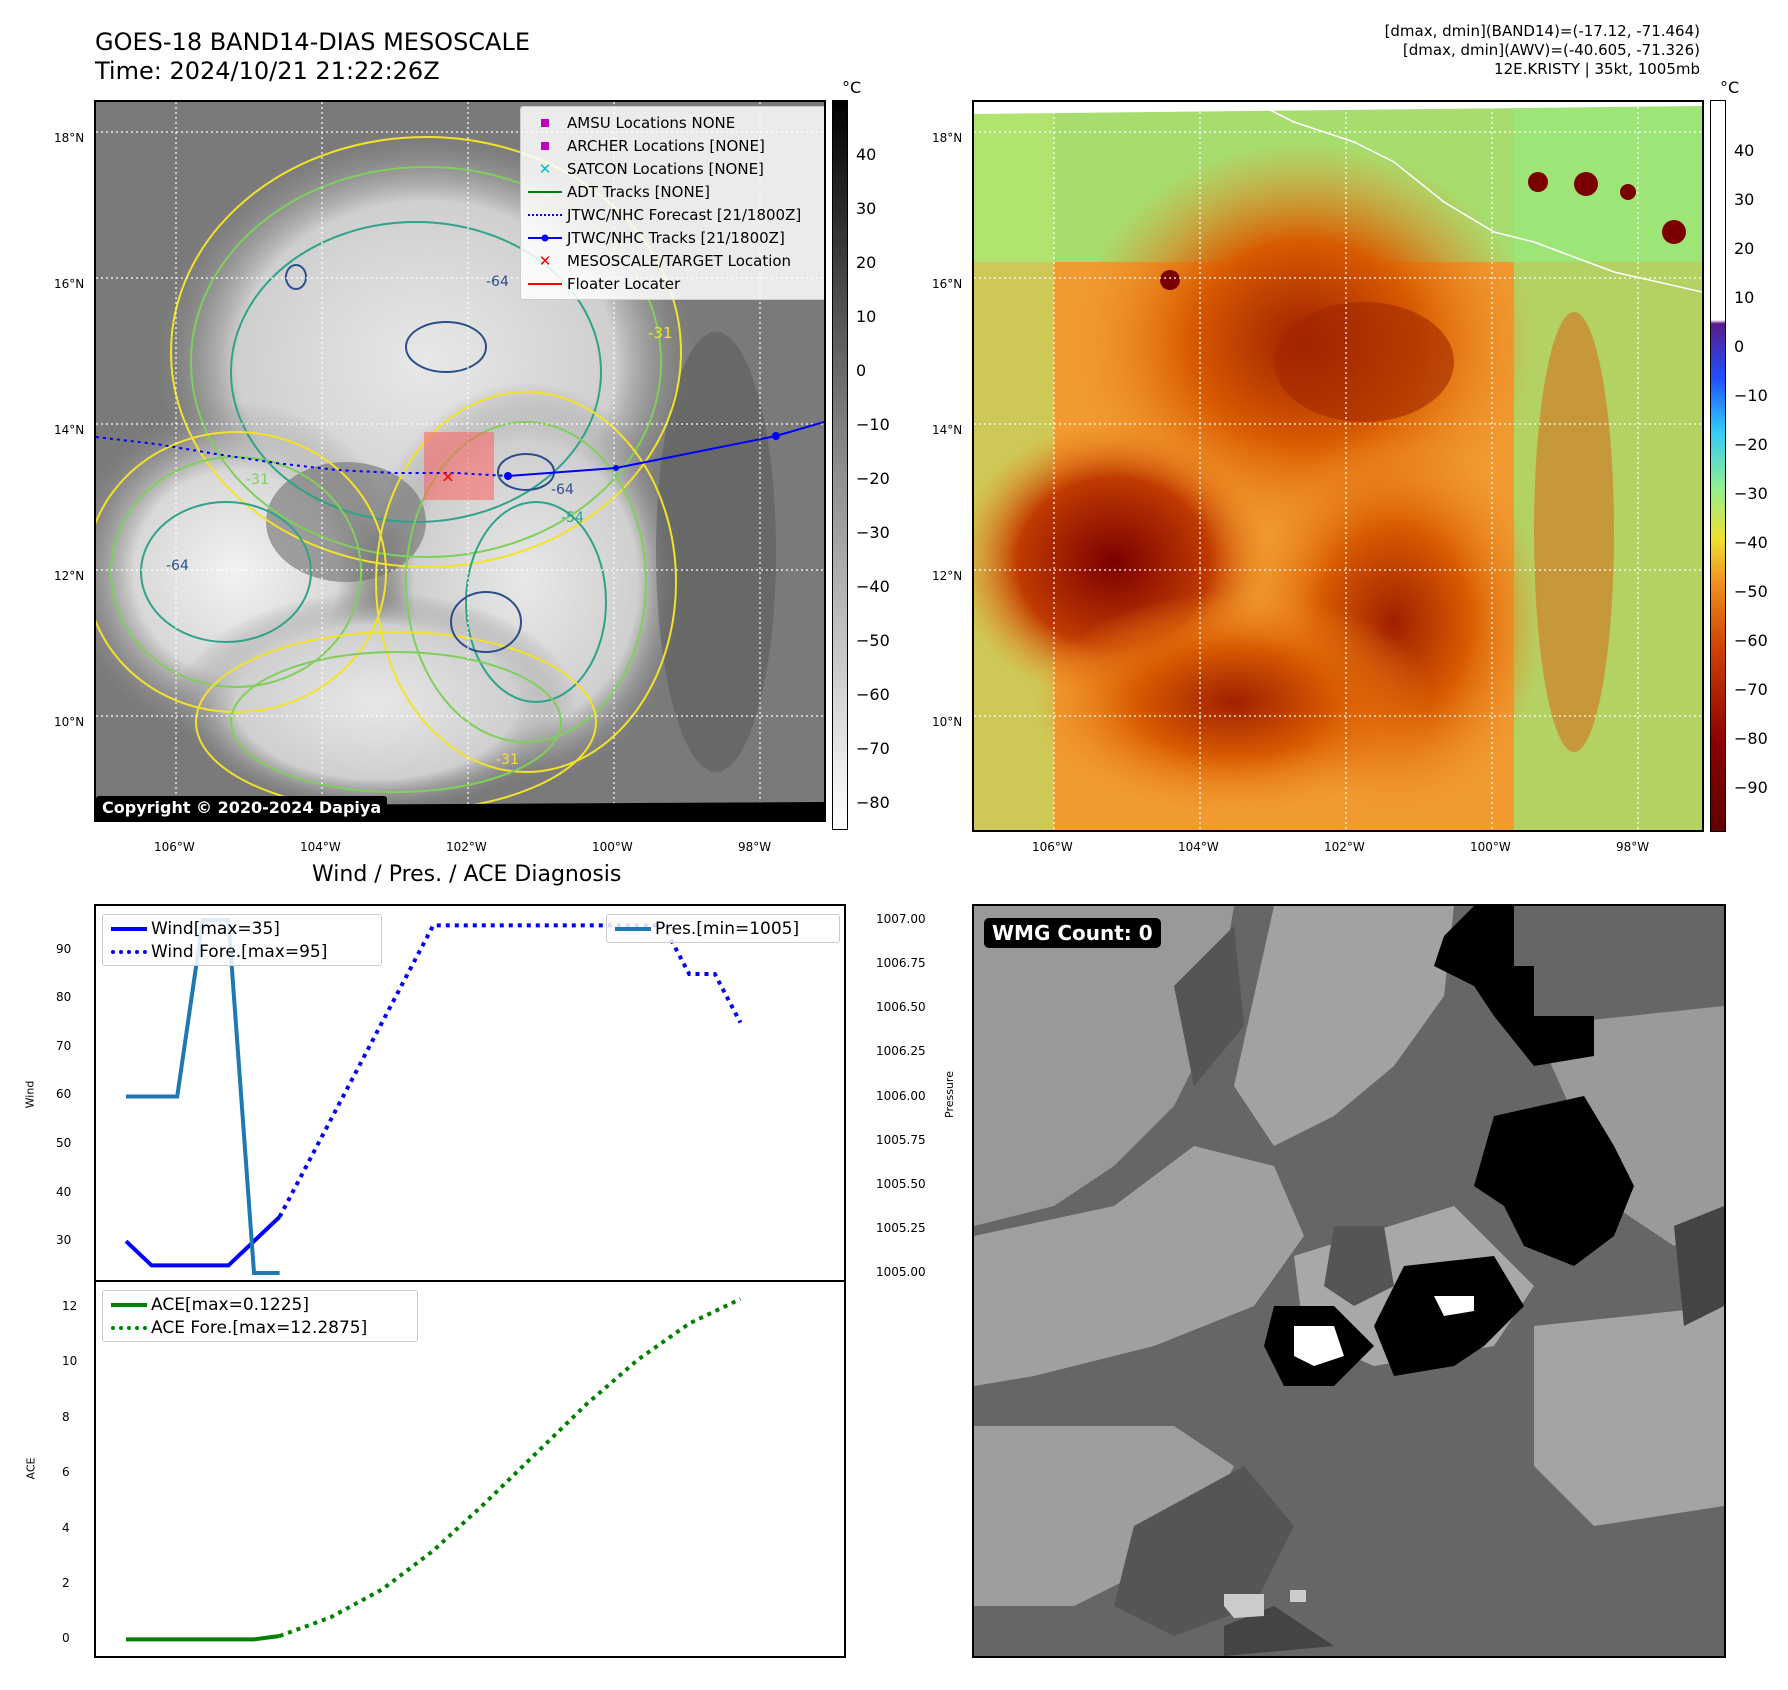 This screenshot has width=1788, height=1690. What do you see at coordinates (242, 951) in the screenshot?
I see `legend-item-wind-forecast: Wind Fore.[max=95]` at bounding box center [242, 951].